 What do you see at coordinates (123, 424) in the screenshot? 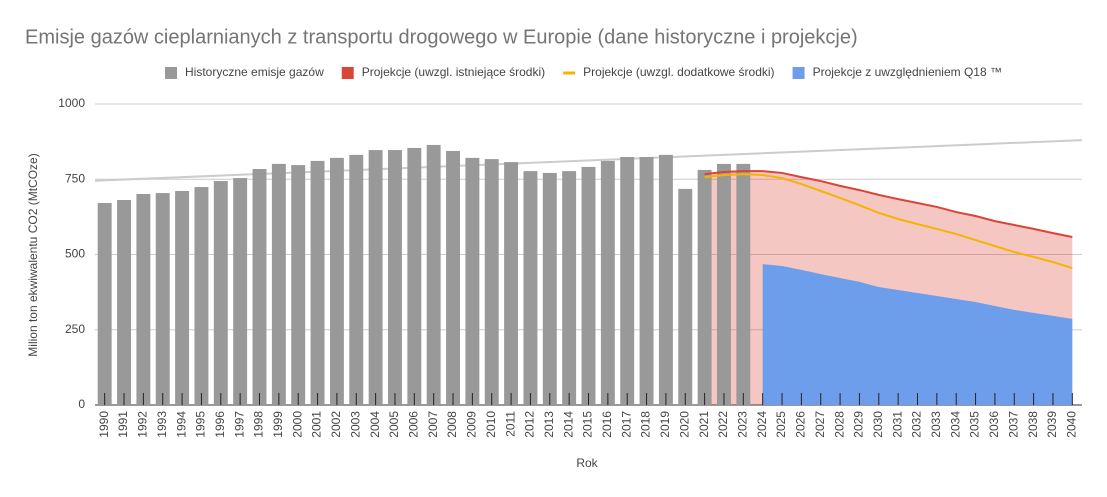
I see `x-tick-label: 1991` at bounding box center [123, 424].